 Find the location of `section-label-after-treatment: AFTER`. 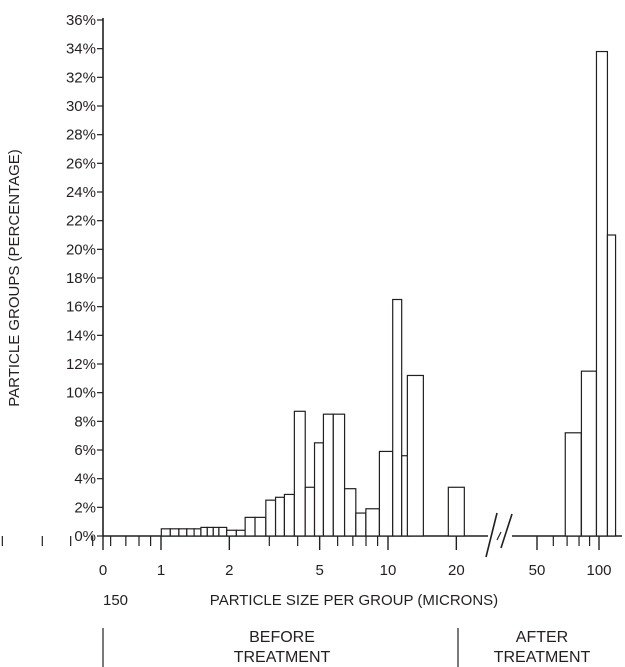

section-label-after-treatment: AFTER is located at coordinates (542, 637).